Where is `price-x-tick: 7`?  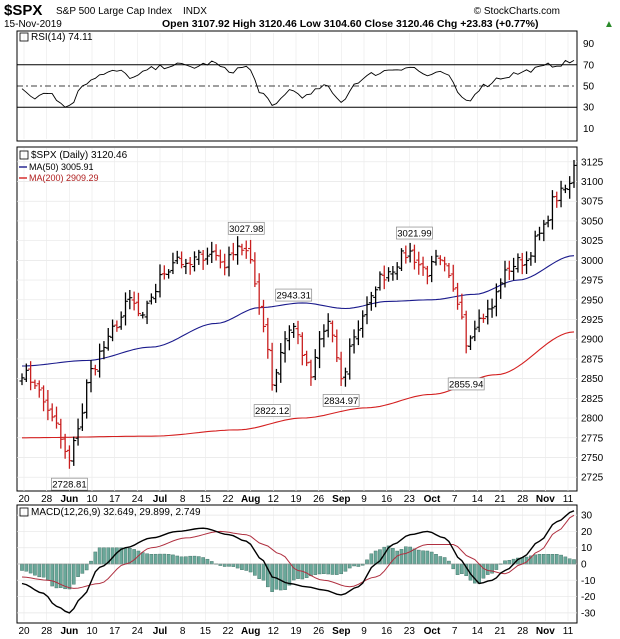
price-x-tick: 7 is located at coordinates (455, 499).